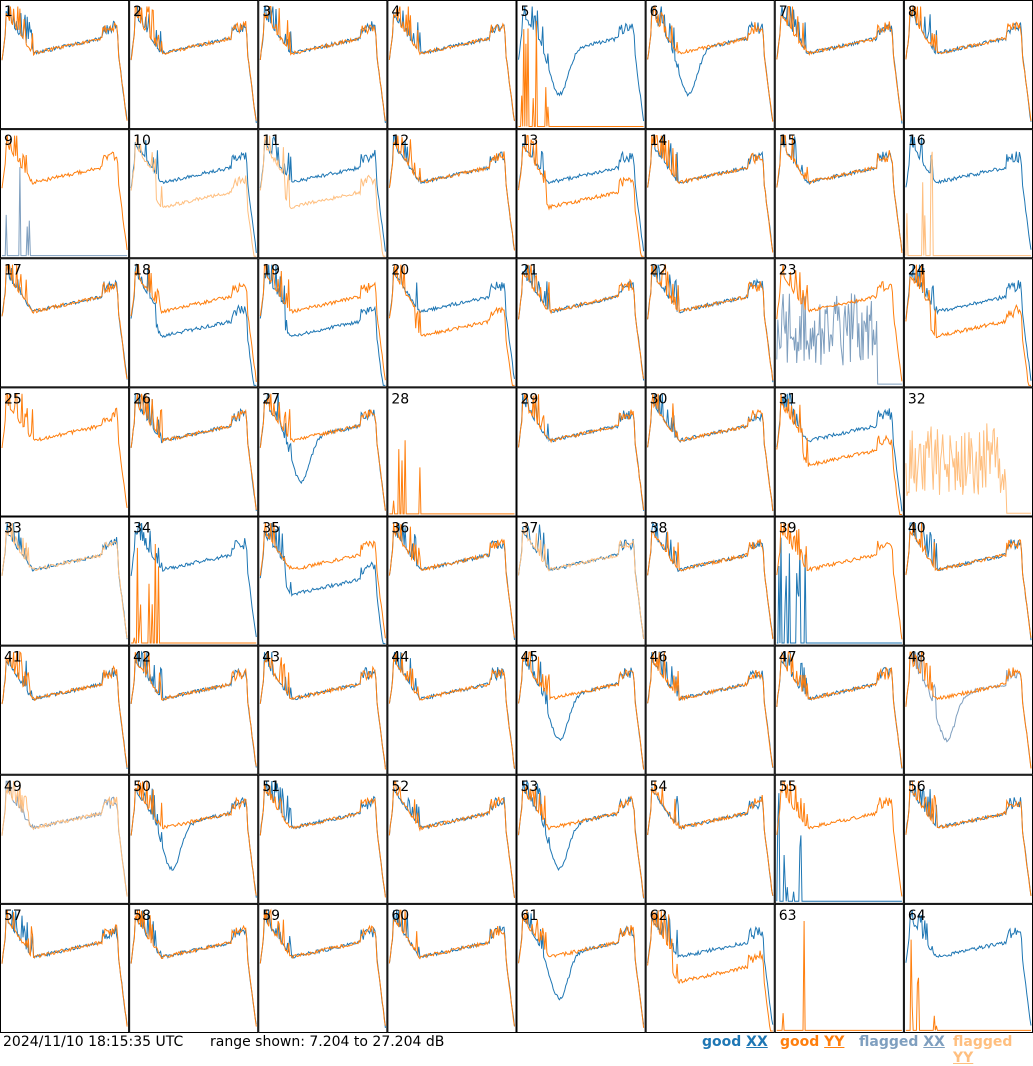 The width and height of the screenshot is (1033, 1066). Describe the element at coordinates (327, 1042) in the screenshot. I see `range-text: range shown: 7.204 to 27.204 dB` at that location.